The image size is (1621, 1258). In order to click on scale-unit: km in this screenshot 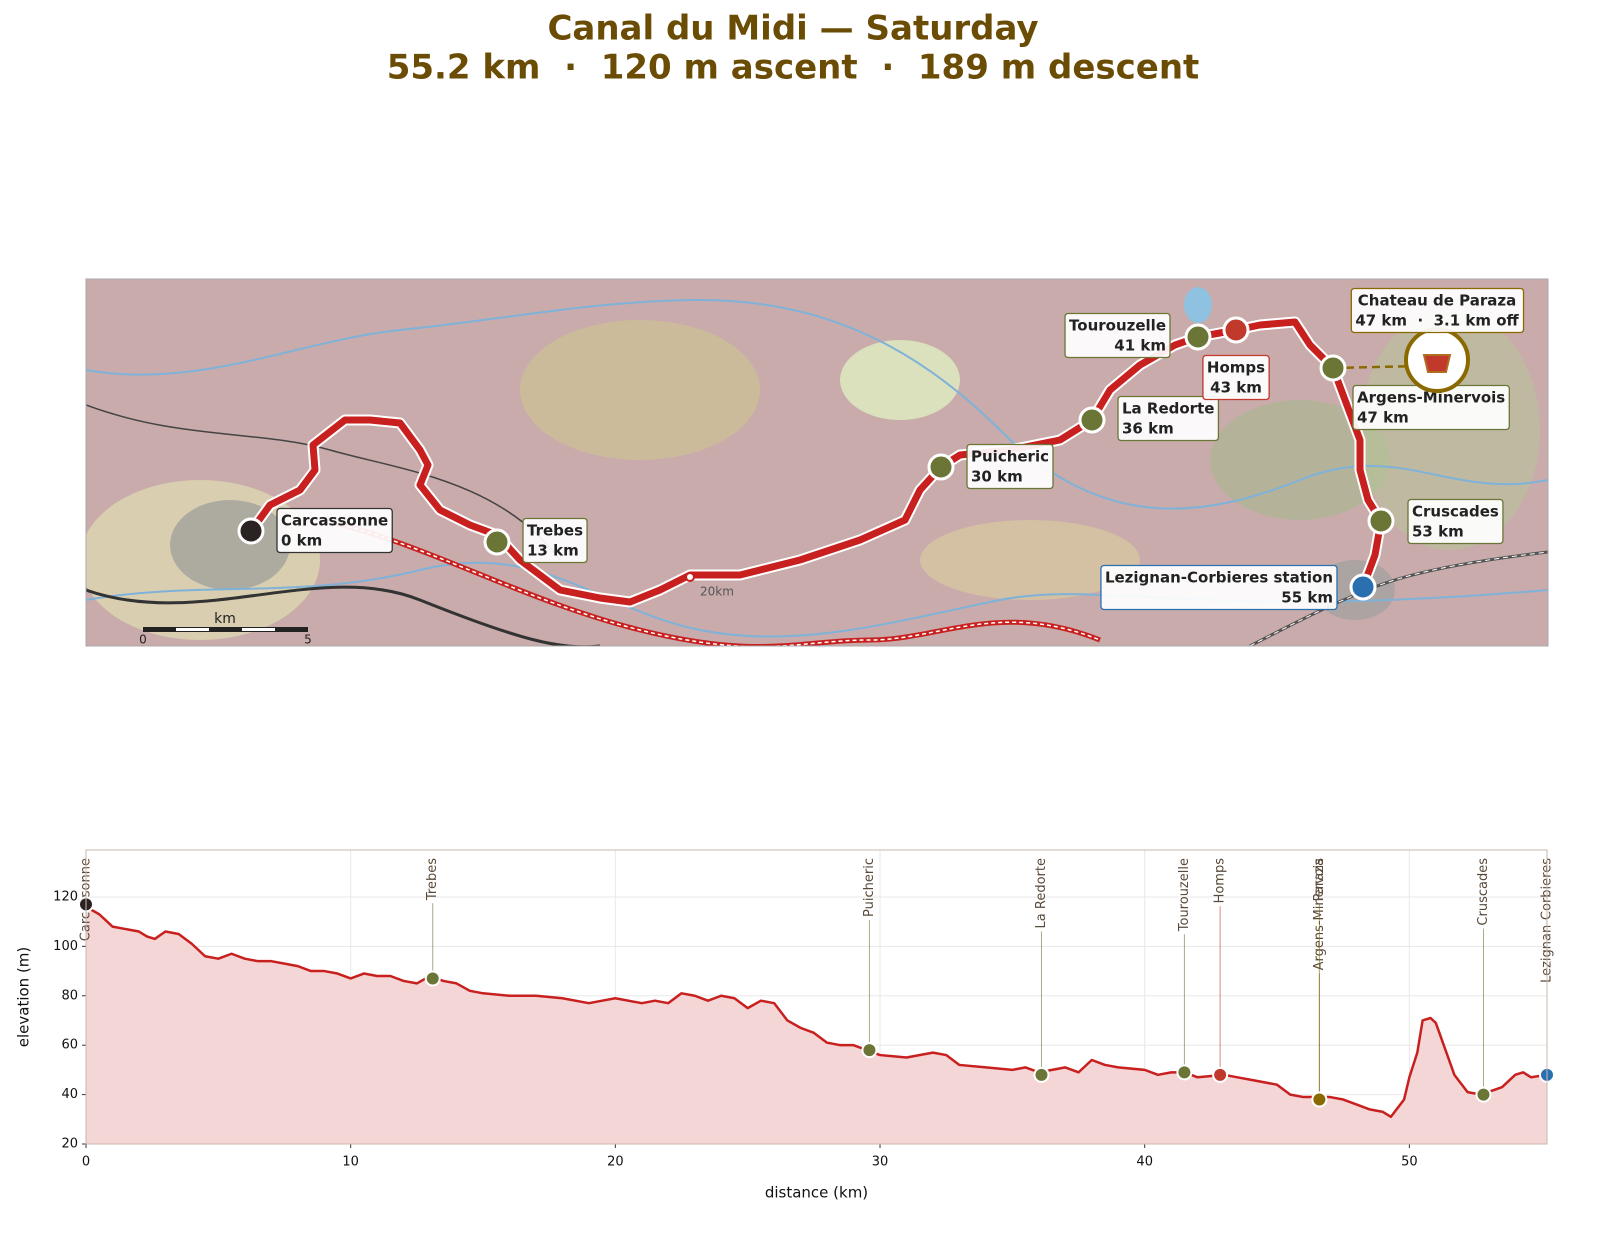, I will do `click(225, 619)`.